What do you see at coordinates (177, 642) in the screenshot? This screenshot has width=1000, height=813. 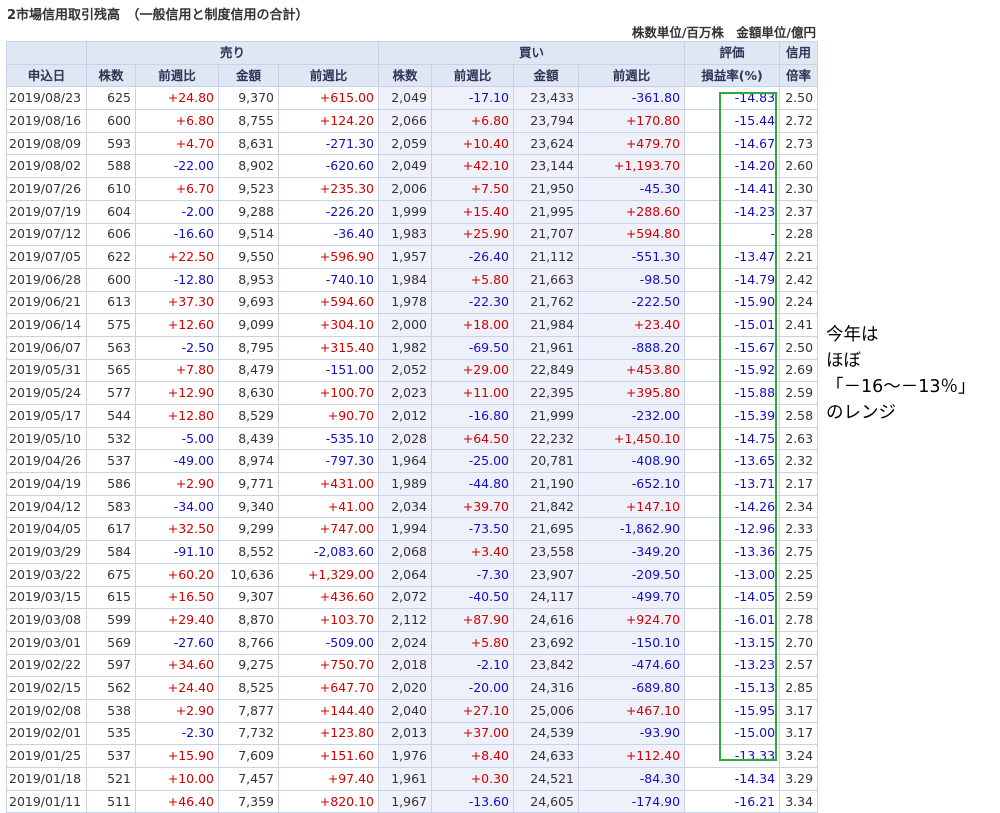 I see `cell-sell-shares-change: -27.60` at bounding box center [177, 642].